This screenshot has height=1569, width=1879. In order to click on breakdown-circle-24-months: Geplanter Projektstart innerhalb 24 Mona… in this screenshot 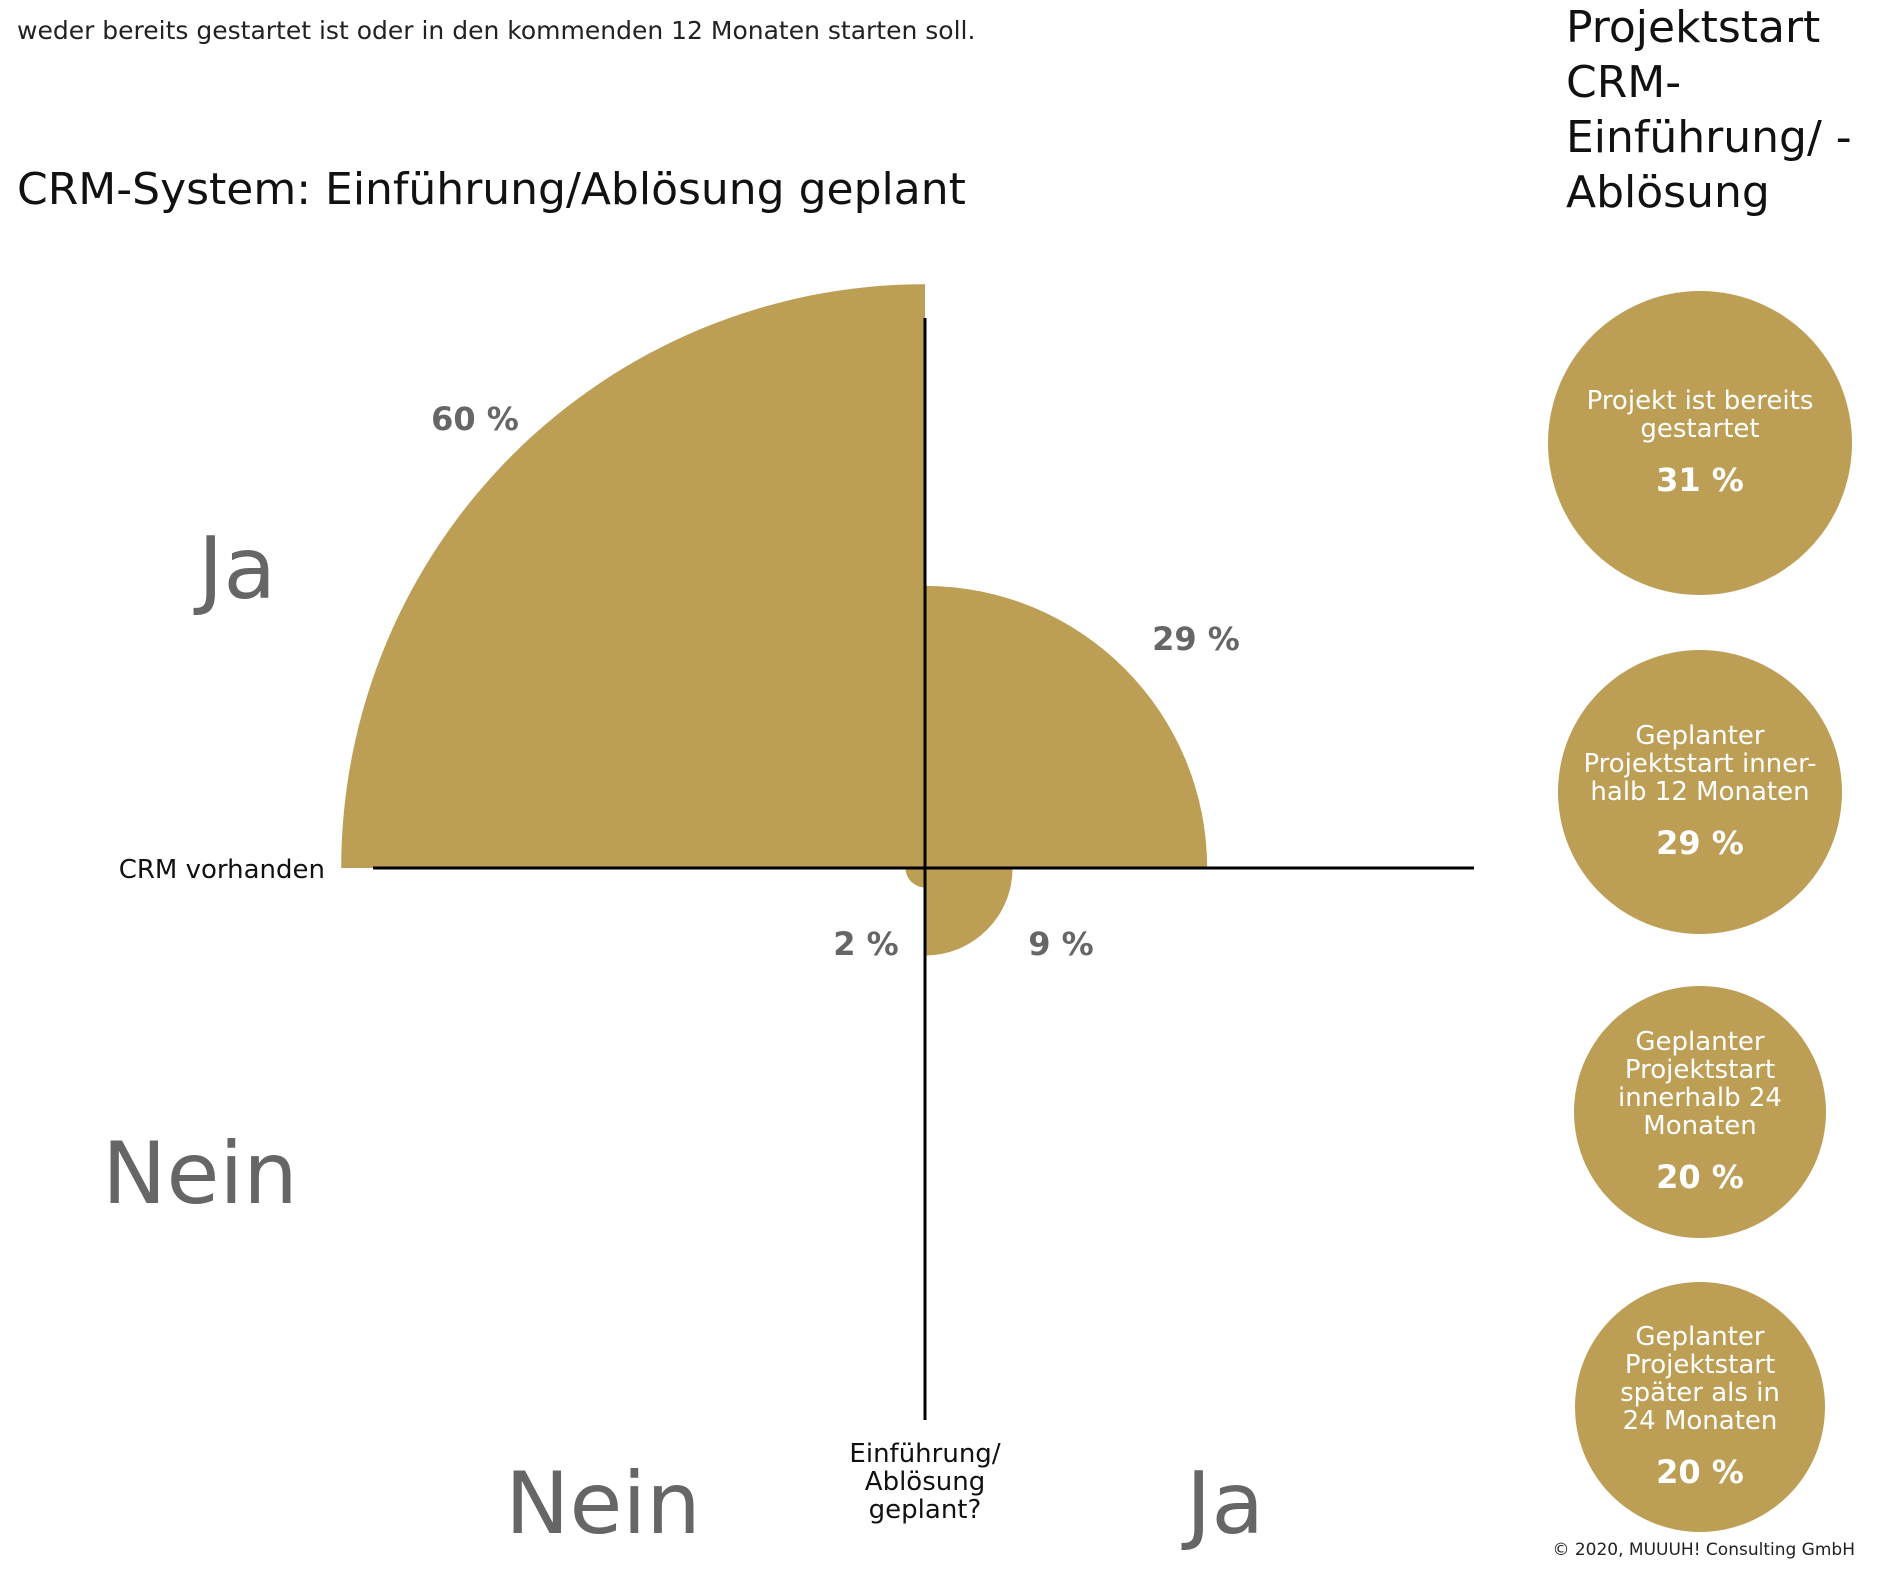, I will do `click(1700, 1112)`.